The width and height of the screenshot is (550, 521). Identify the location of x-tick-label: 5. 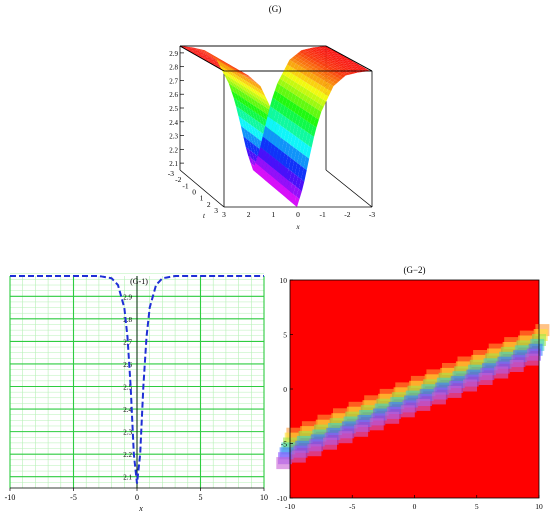
(477, 506).